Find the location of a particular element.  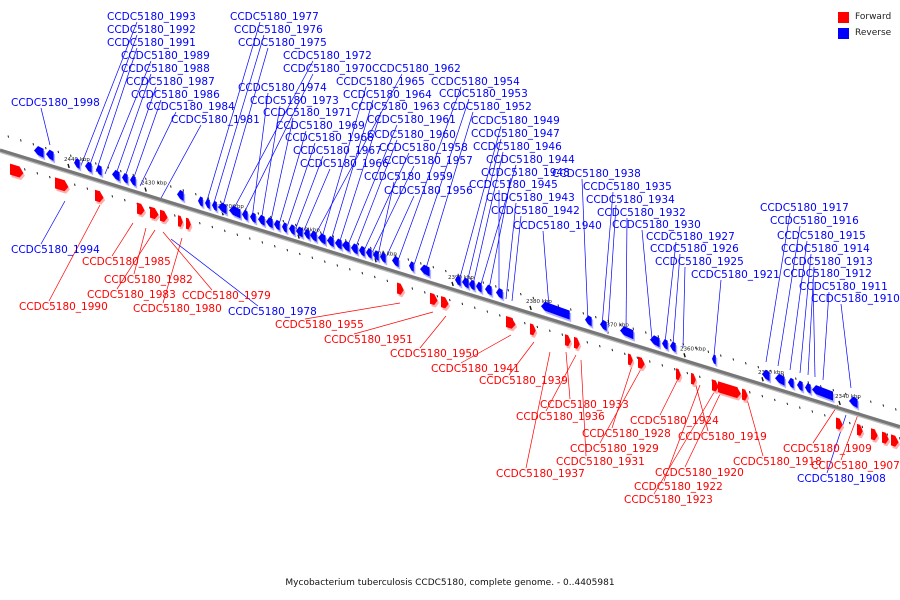

reverse-gene-label: CCDC5180_1968 is located at coordinates (329, 138).